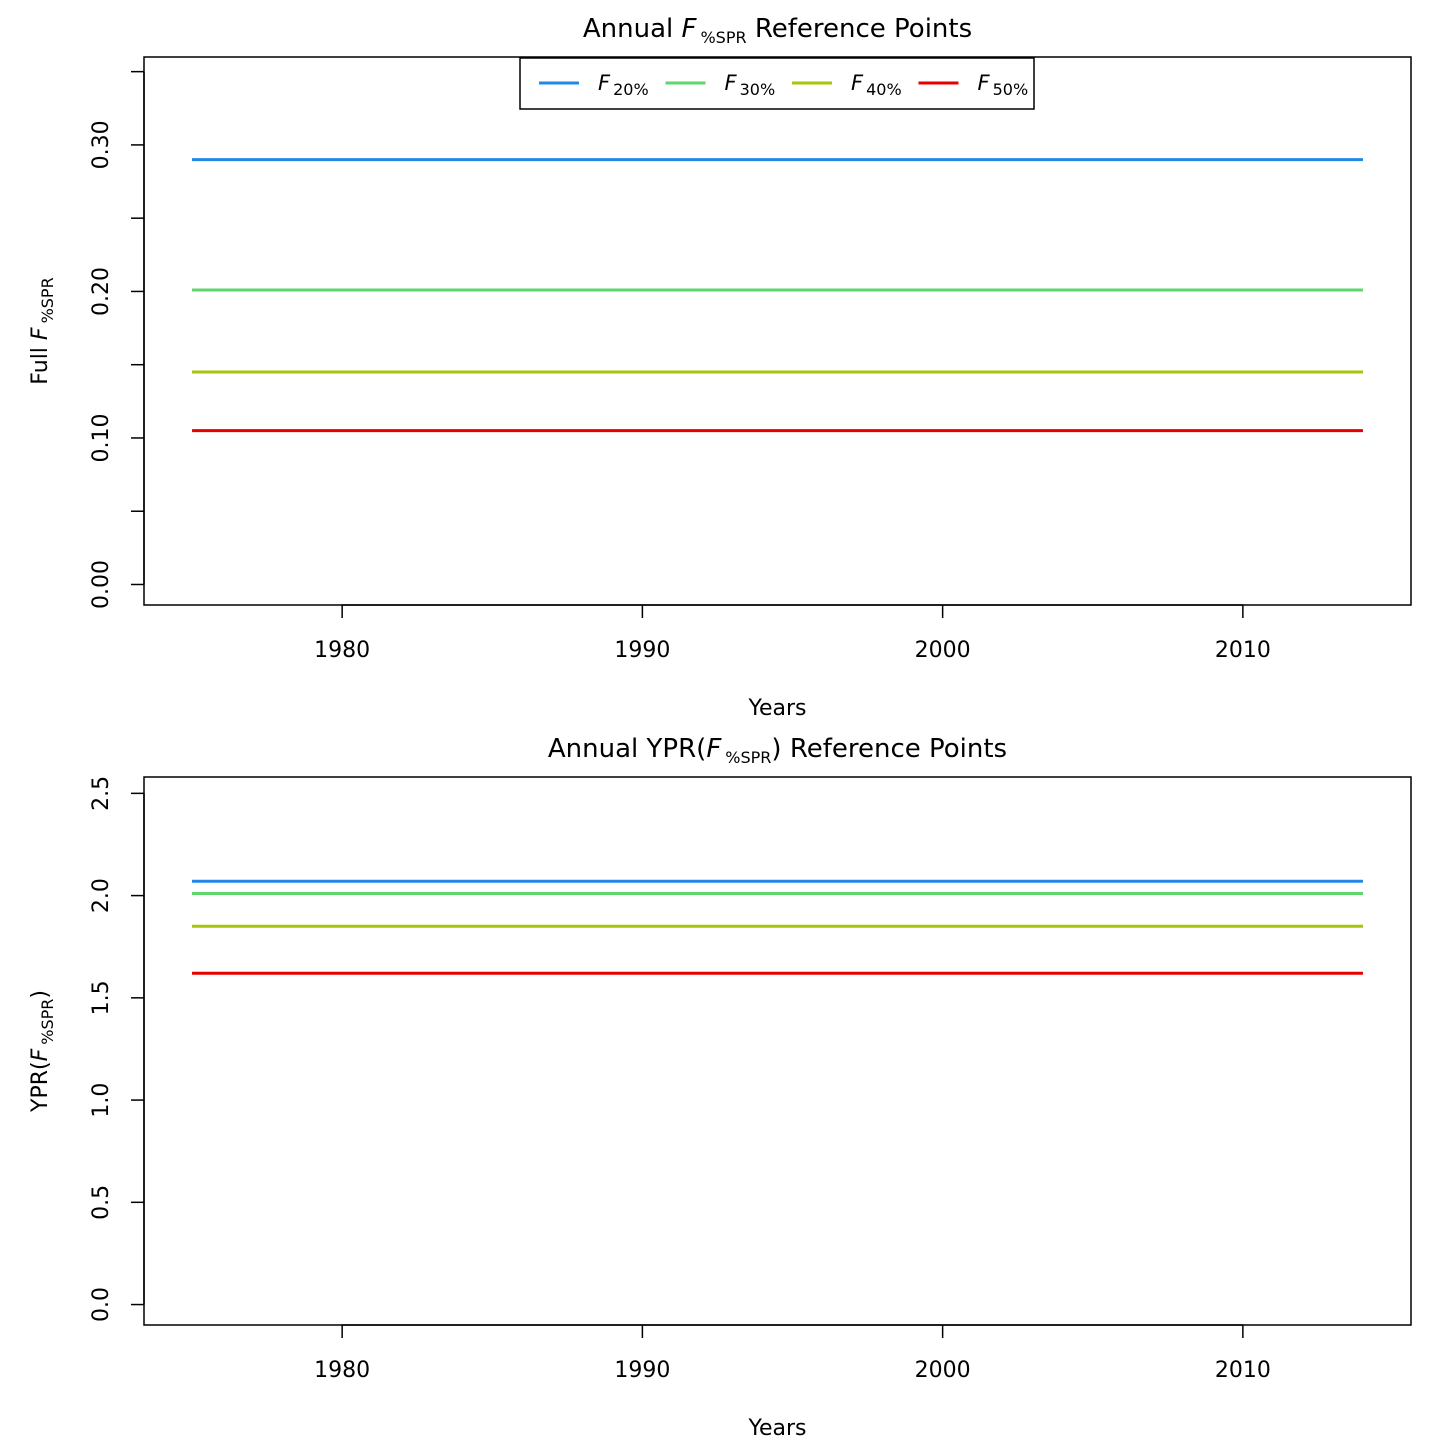  I want to click on y-tick-label: 1.0, so click(101, 1100).